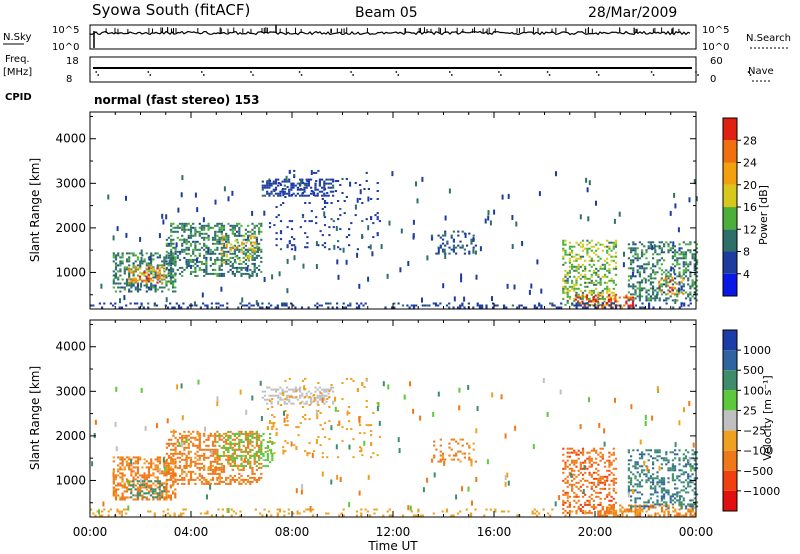  What do you see at coordinates (730, 151) in the screenshot?
I see `colorbar-segment` at bounding box center [730, 151].